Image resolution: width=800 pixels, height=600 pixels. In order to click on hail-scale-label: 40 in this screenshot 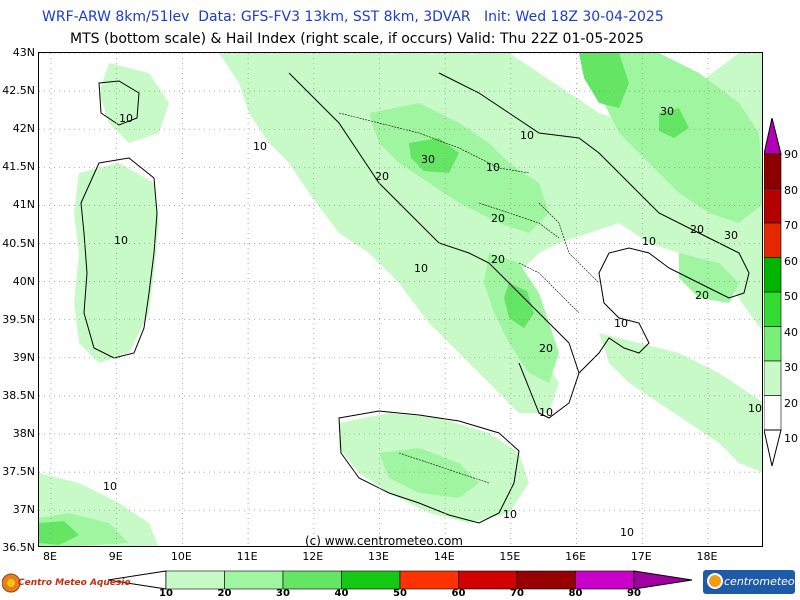, I will do `click(791, 332)`.